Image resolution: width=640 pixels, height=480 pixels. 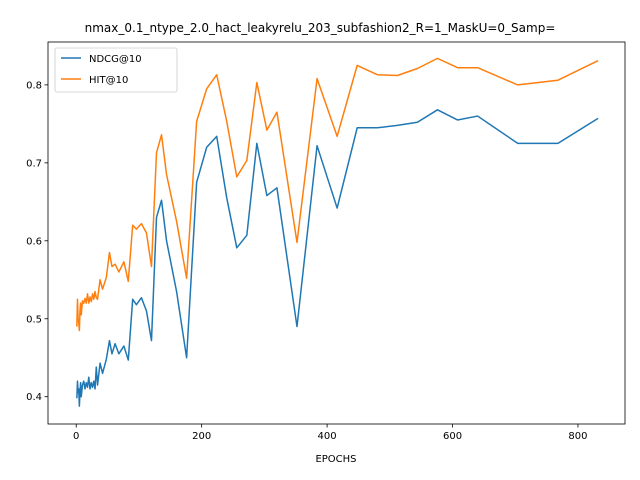 What do you see at coordinates (76, 436) in the screenshot?
I see `x-tick-label: 0` at bounding box center [76, 436].